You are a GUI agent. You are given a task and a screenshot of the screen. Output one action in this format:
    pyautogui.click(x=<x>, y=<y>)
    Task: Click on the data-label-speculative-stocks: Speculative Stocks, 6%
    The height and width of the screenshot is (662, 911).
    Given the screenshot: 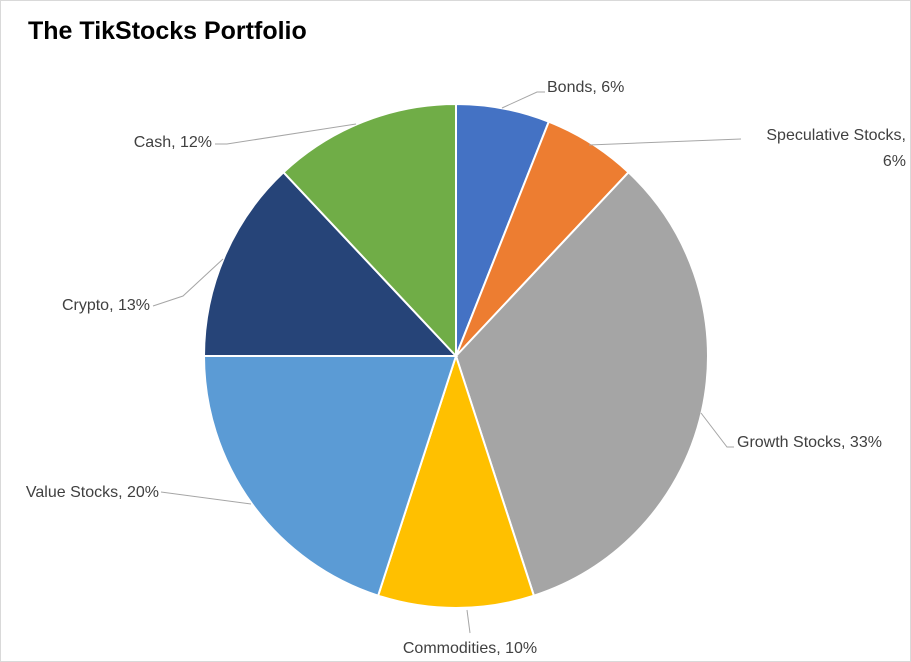 What is the action you would take?
    pyautogui.click(x=836, y=148)
    